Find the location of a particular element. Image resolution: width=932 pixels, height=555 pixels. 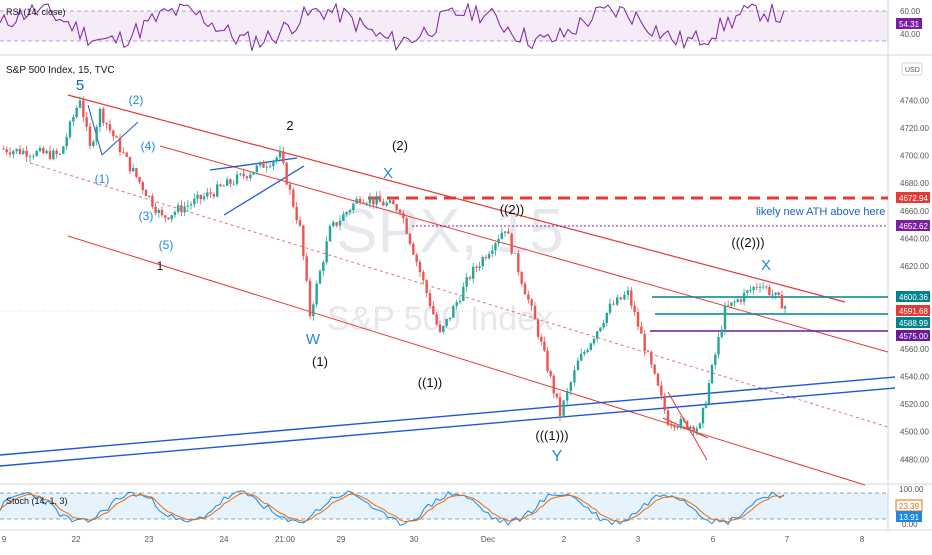

price-tick: 4740.00 is located at coordinates (914, 100).